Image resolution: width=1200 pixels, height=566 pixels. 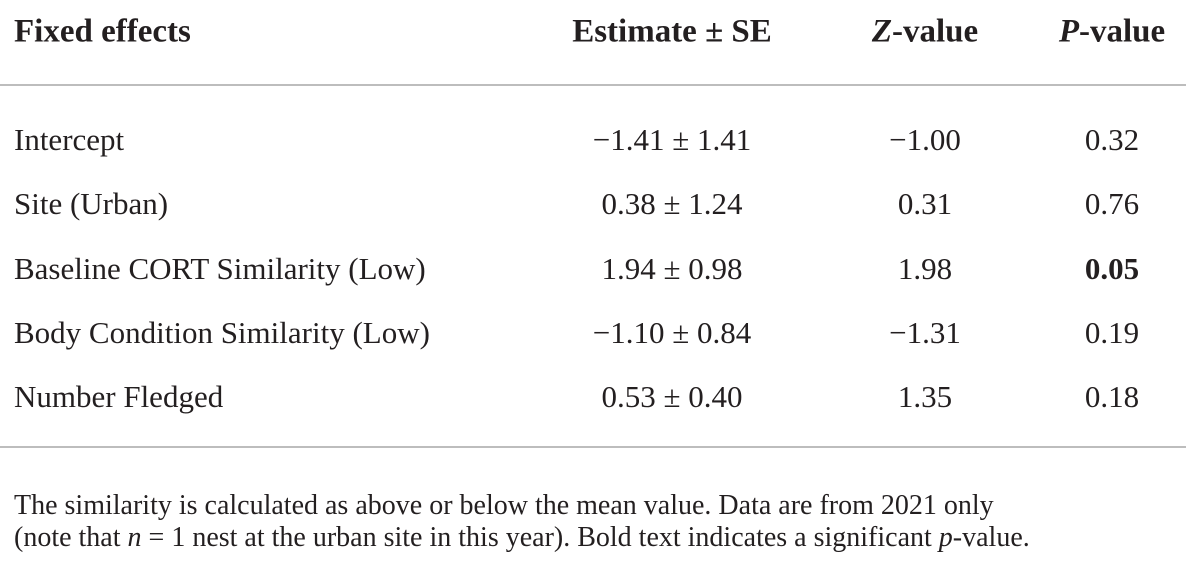 What do you see at coordinates (945, 537) in the screenshot?
I see `footnote-italic: p` at bounding box center [945, 537].